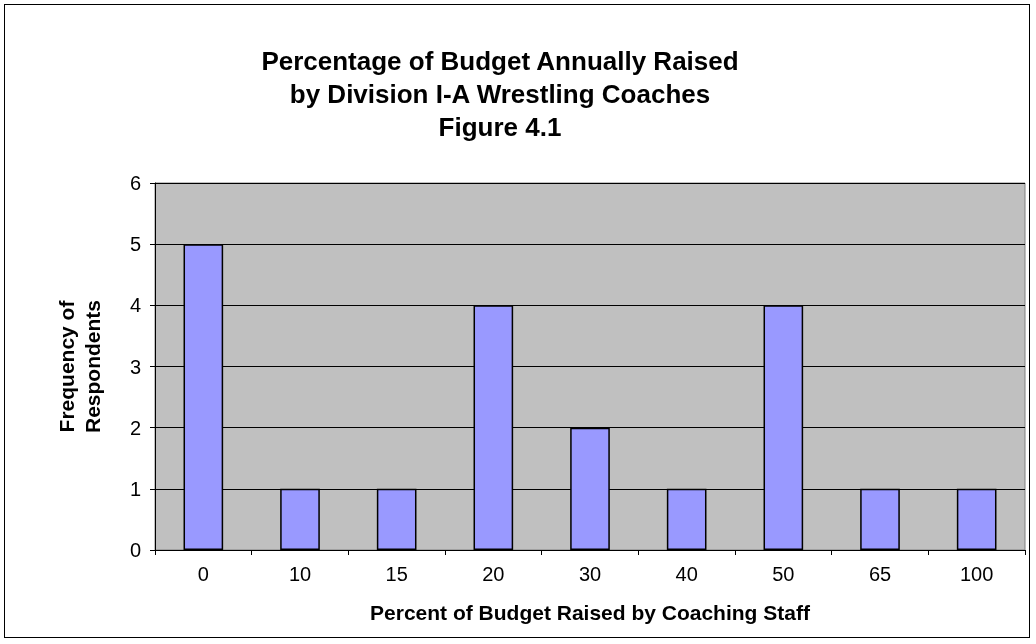  I want to click on x-tick-label: 20, so click(493, 574).